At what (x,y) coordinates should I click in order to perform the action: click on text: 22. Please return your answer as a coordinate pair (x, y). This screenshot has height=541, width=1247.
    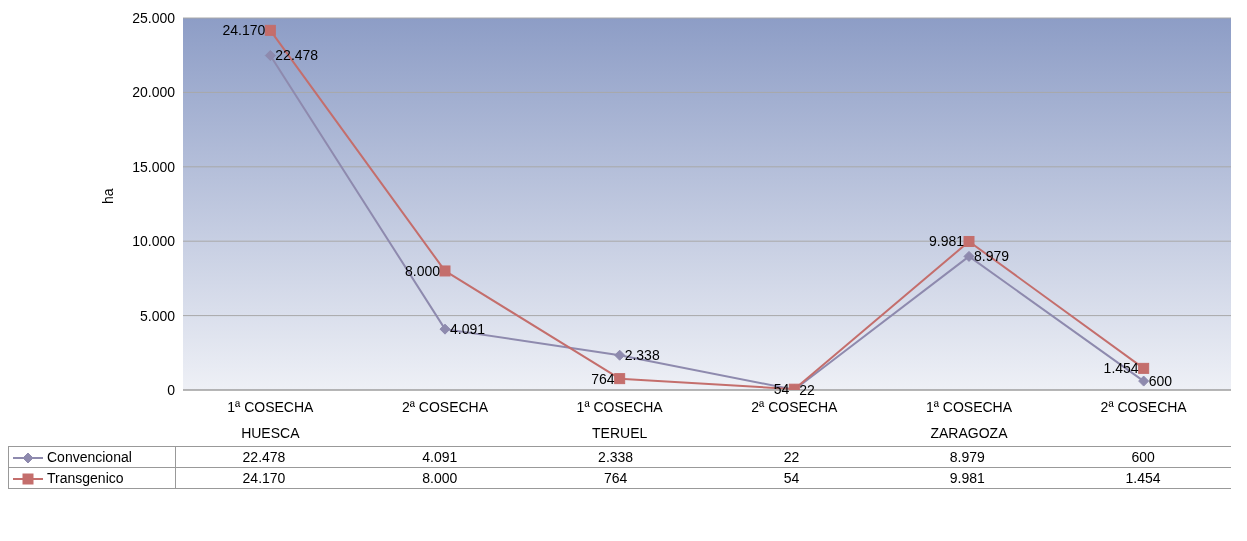
    Looking at the image, I should click on (807, 389).